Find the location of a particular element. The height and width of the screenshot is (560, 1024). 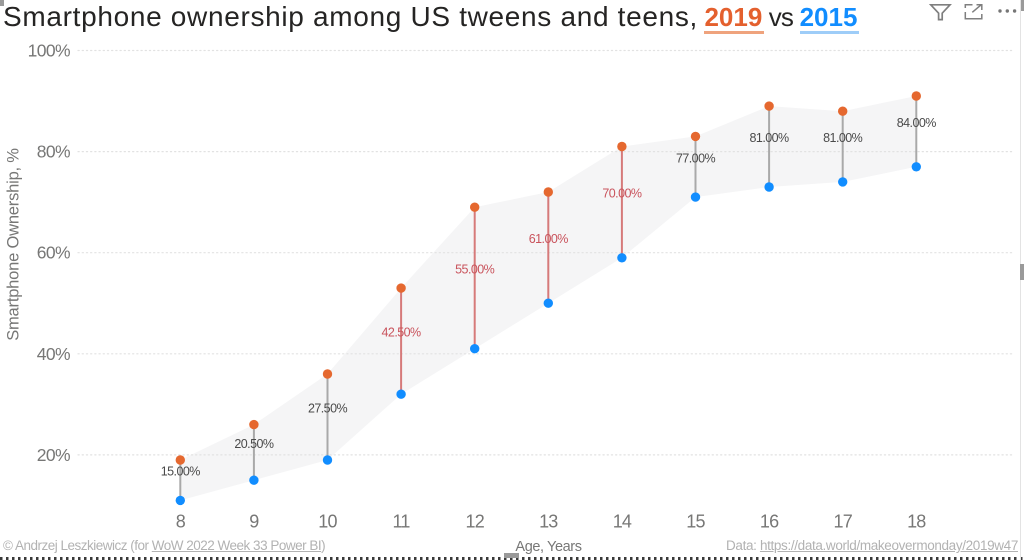

svg-text: 8 is located at coordinates (181, 522).